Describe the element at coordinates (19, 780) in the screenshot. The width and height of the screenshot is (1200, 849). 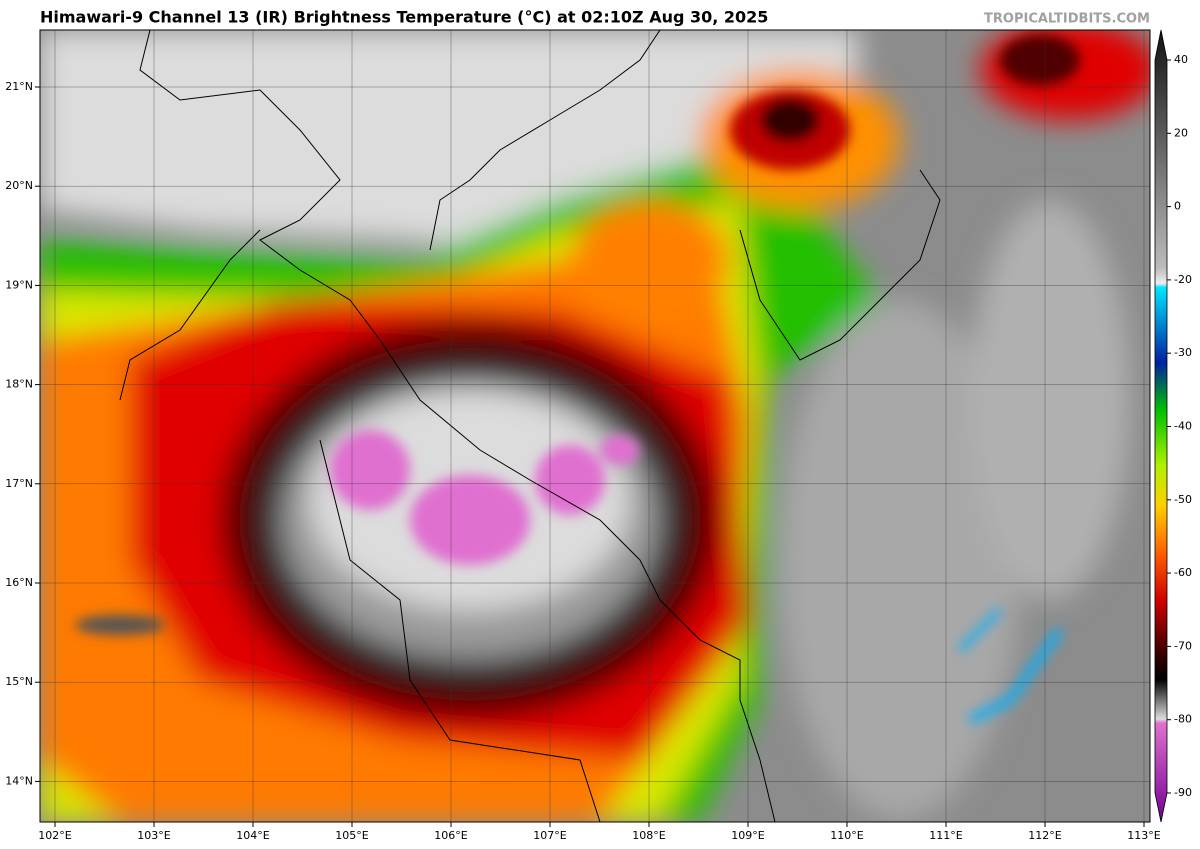
I see `lat-label: 14°N` at that location.